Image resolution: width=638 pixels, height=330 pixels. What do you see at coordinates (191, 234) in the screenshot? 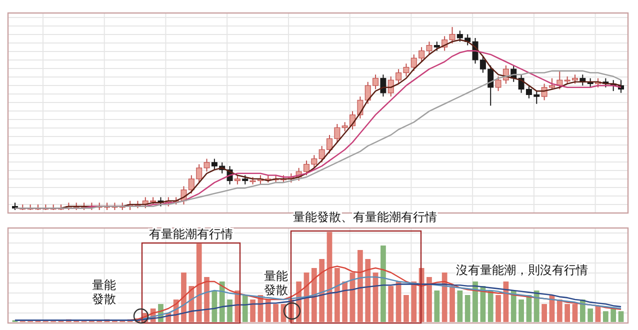
I see `annotation: 有量能潮有行情` at bounding box center [191, 234].